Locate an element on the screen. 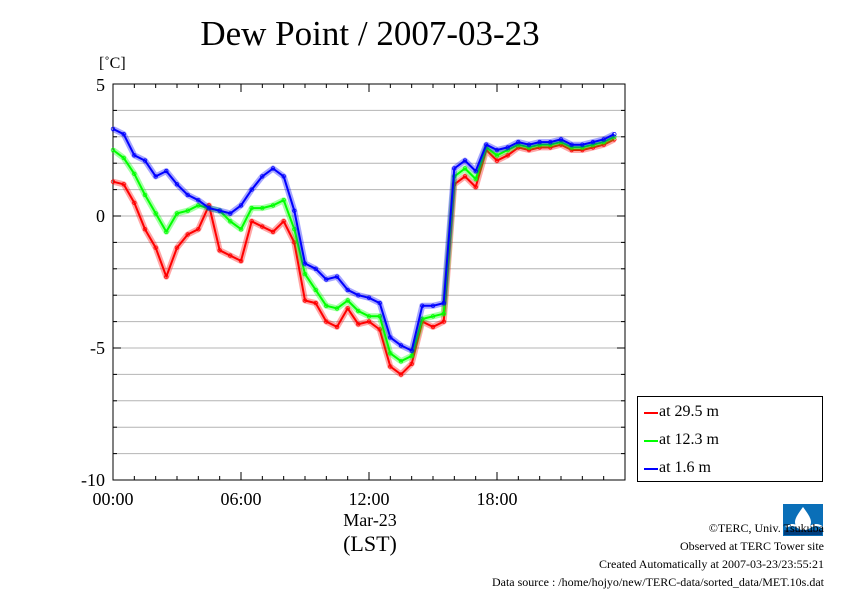  x-tick-label: 00:00 is located at coordinates (113, 499).